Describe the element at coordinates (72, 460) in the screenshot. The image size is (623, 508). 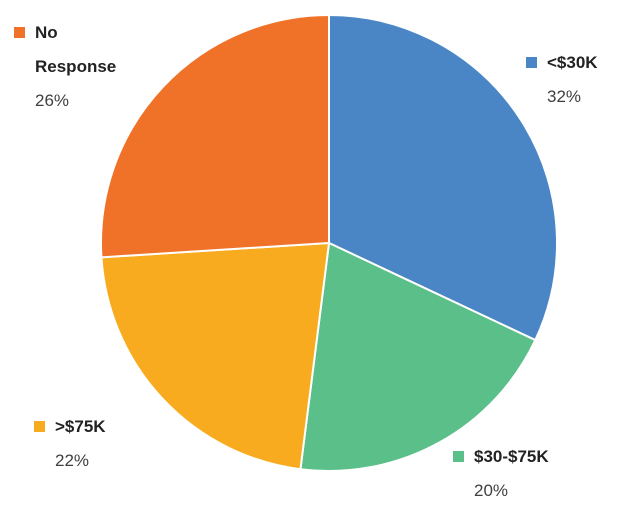
I see `value-label: 22%` at that location.